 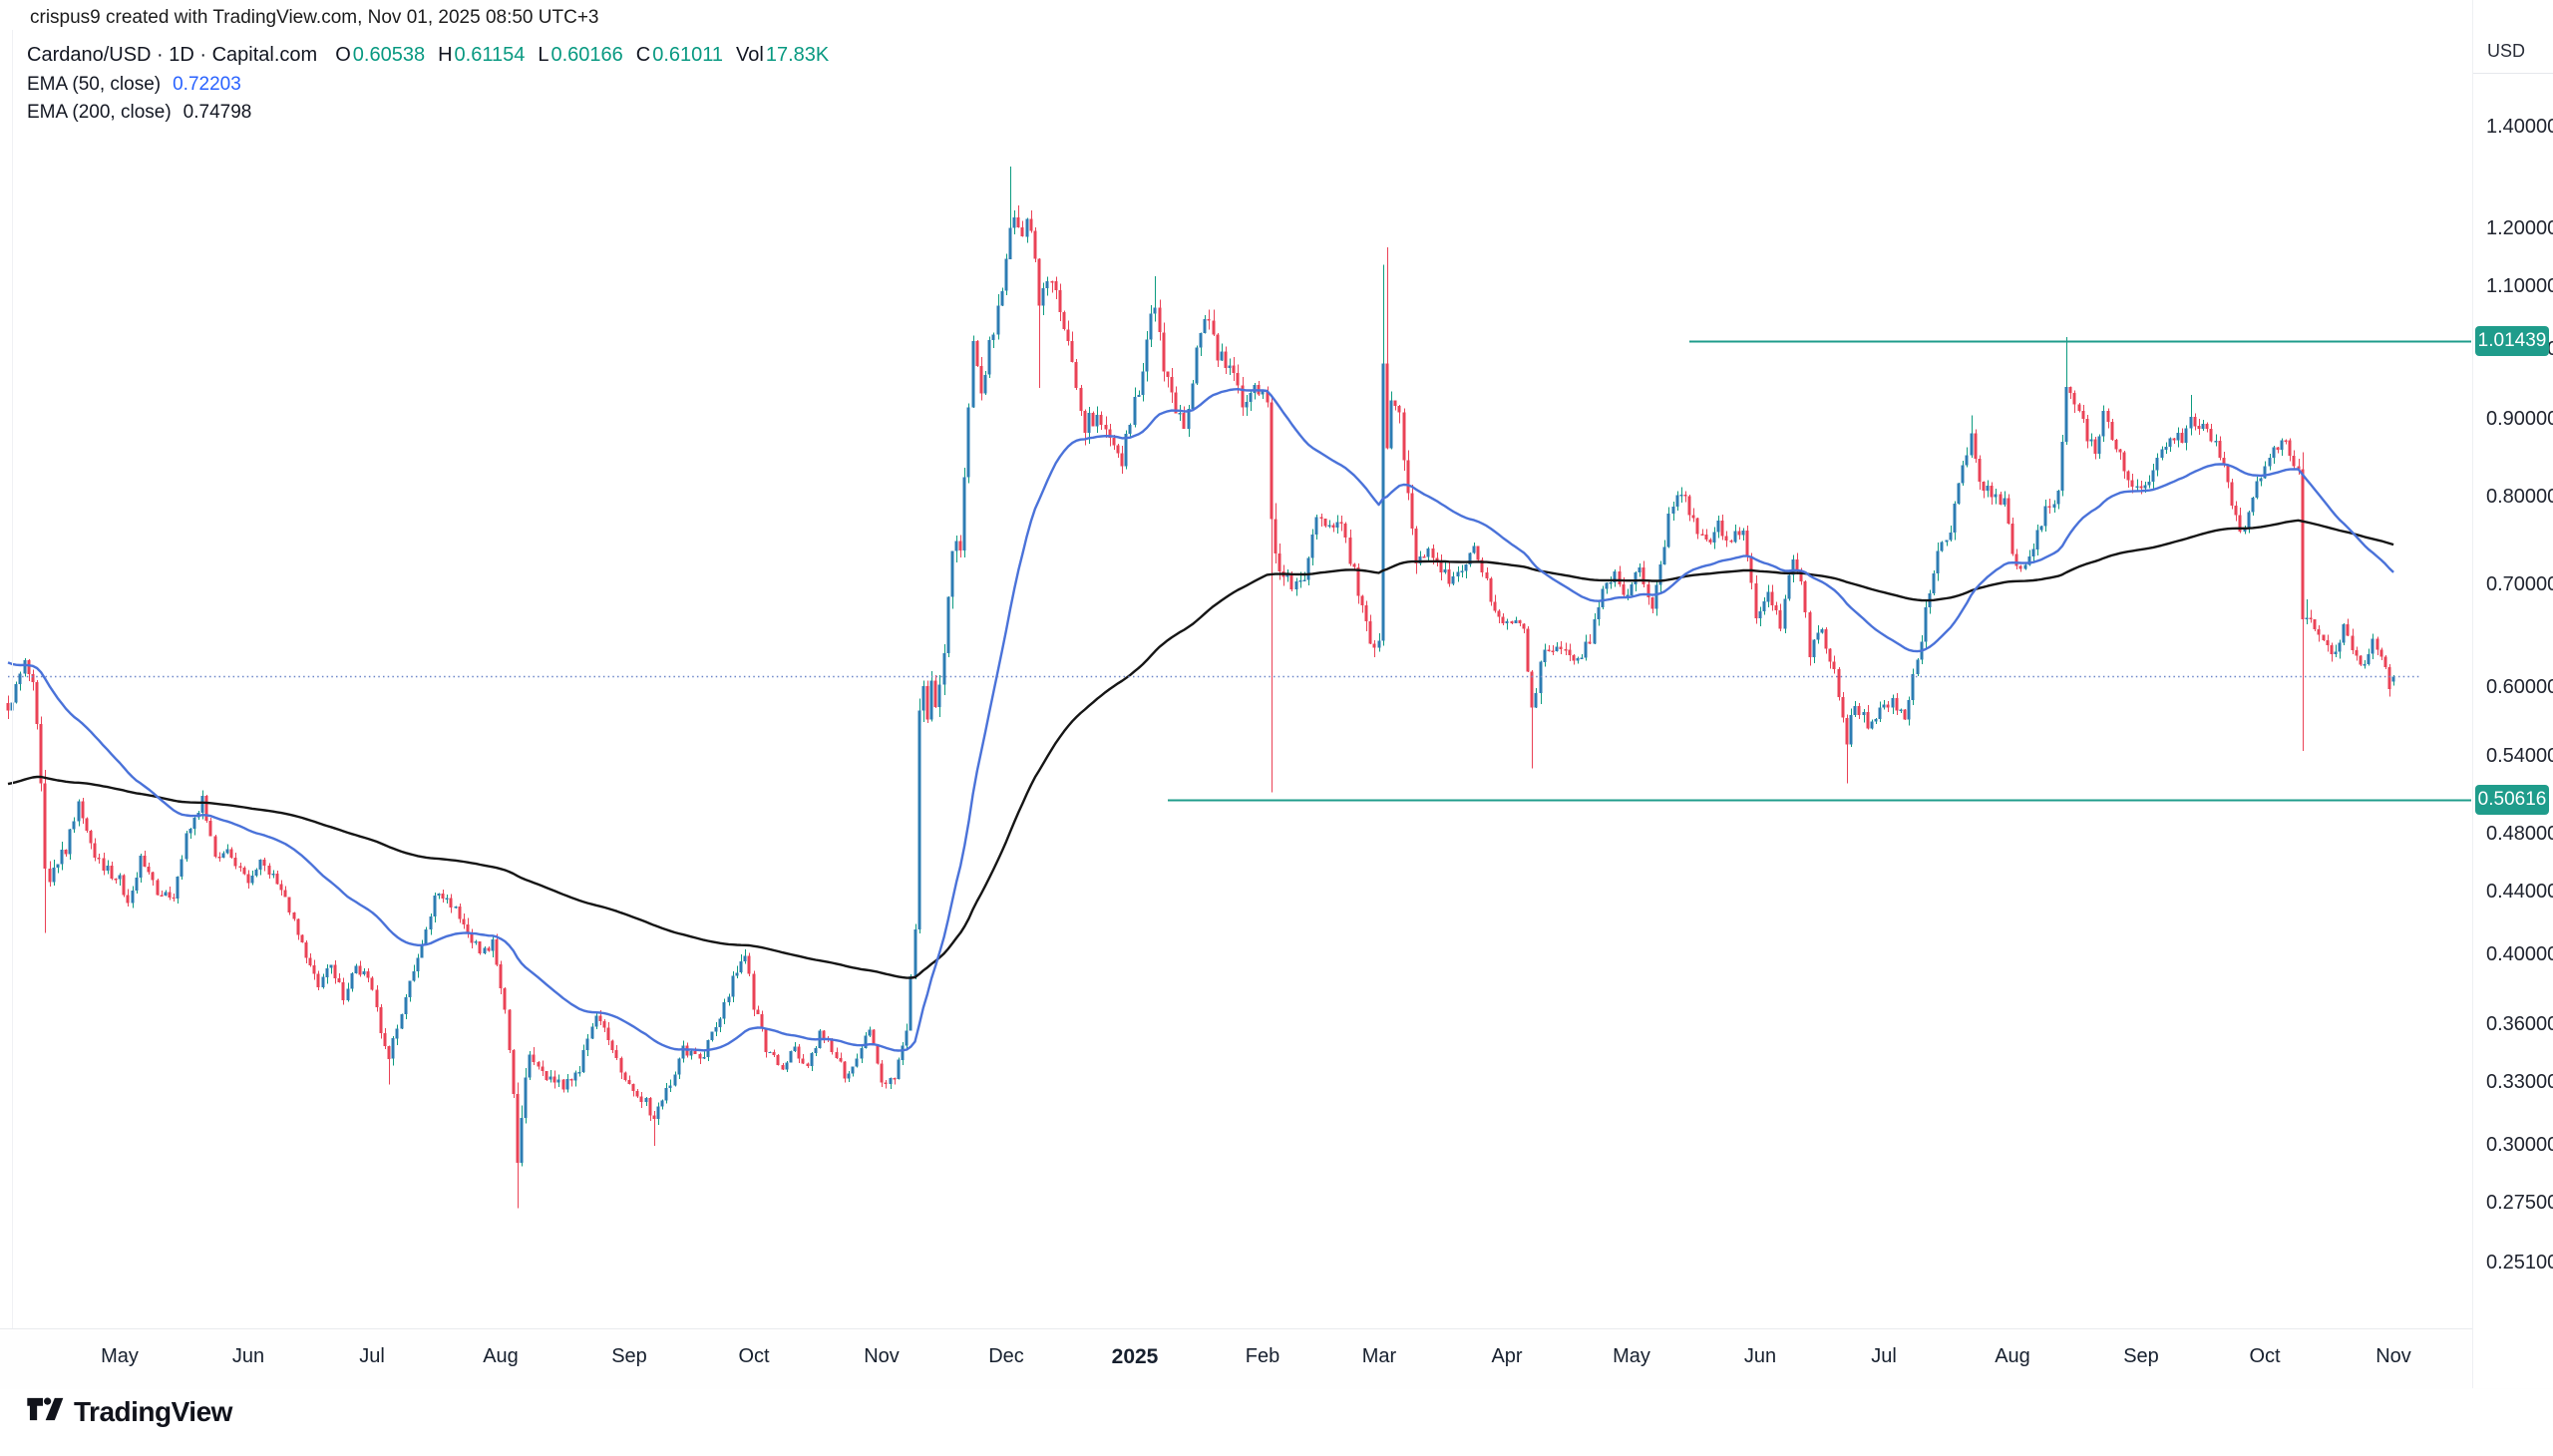 What do you see at coordinates (153, 1411) in the screenshot?
I see `tradingview-wordmark: TradingView` at bounding box center [153, 1411].